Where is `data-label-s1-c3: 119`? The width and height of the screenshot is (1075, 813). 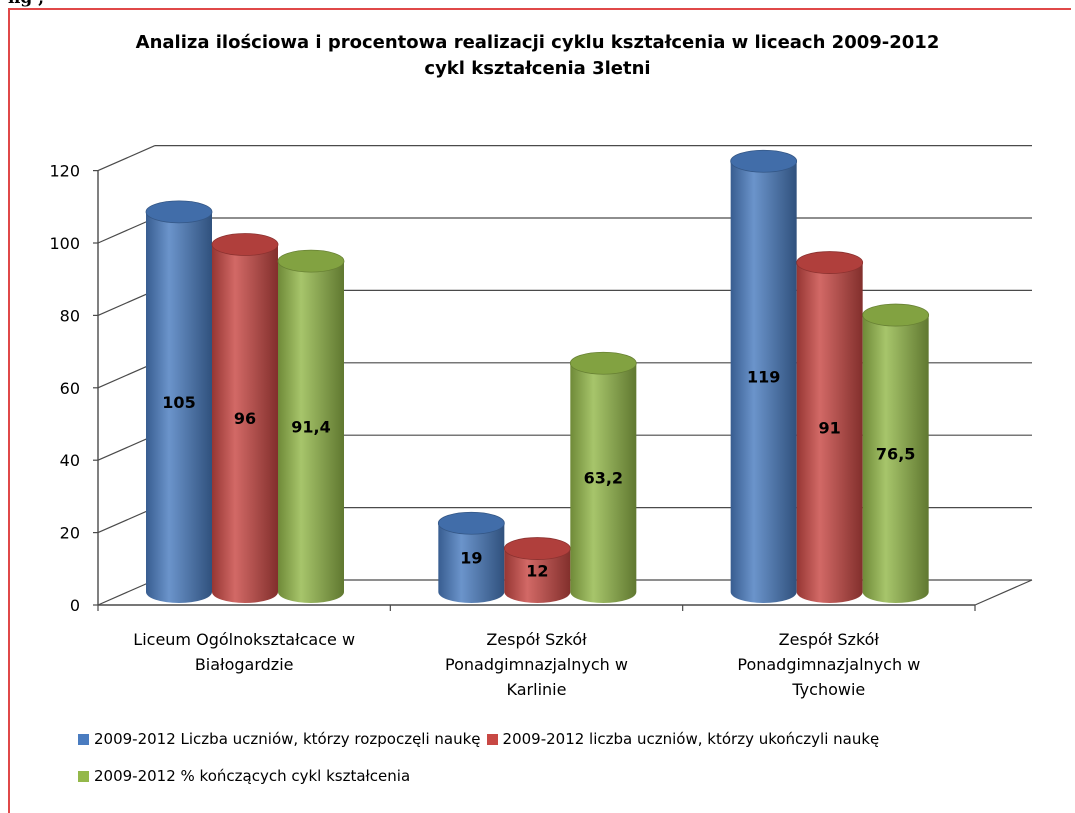
data-label-s1-c3: 119 is located at coordinates (763, 377).